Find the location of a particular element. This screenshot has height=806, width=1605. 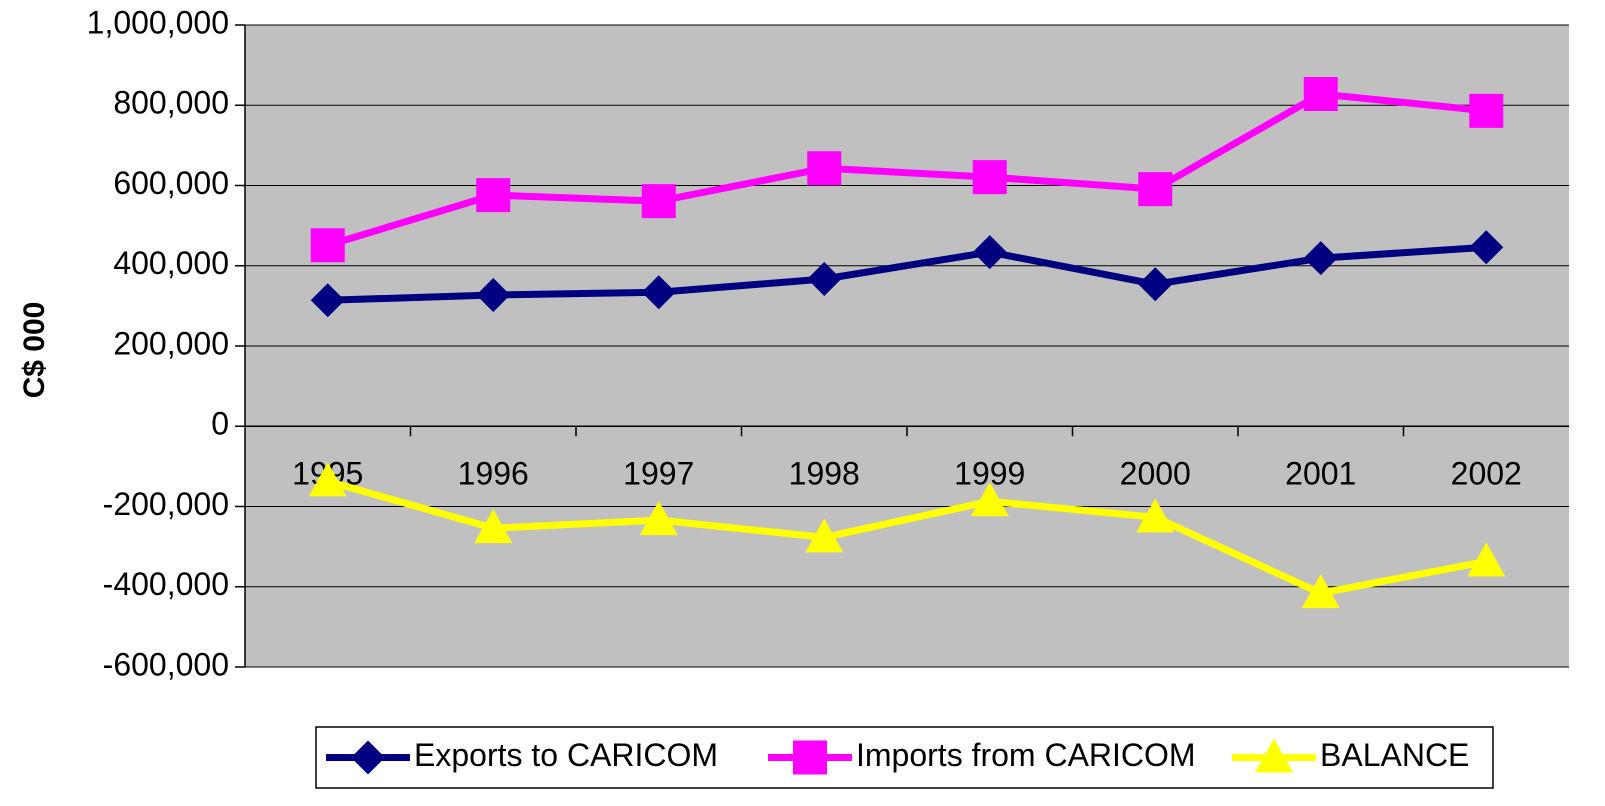

x-tick-label: 2002 is located at coordinates (1486, 474).